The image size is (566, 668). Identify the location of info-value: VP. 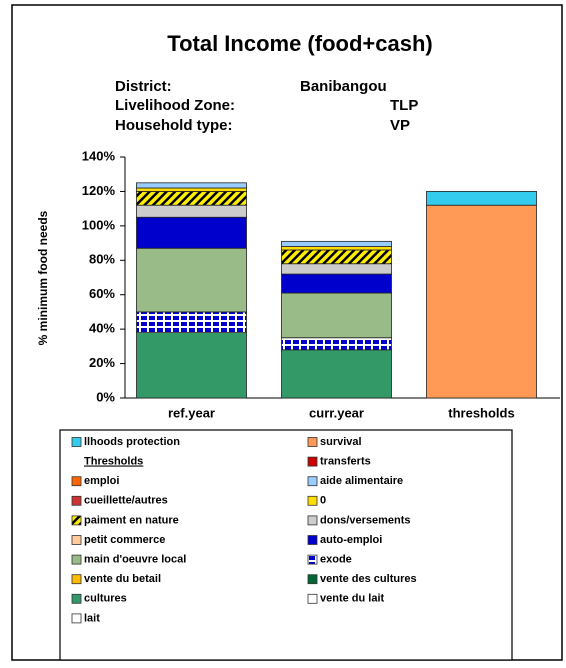
(400, 125).